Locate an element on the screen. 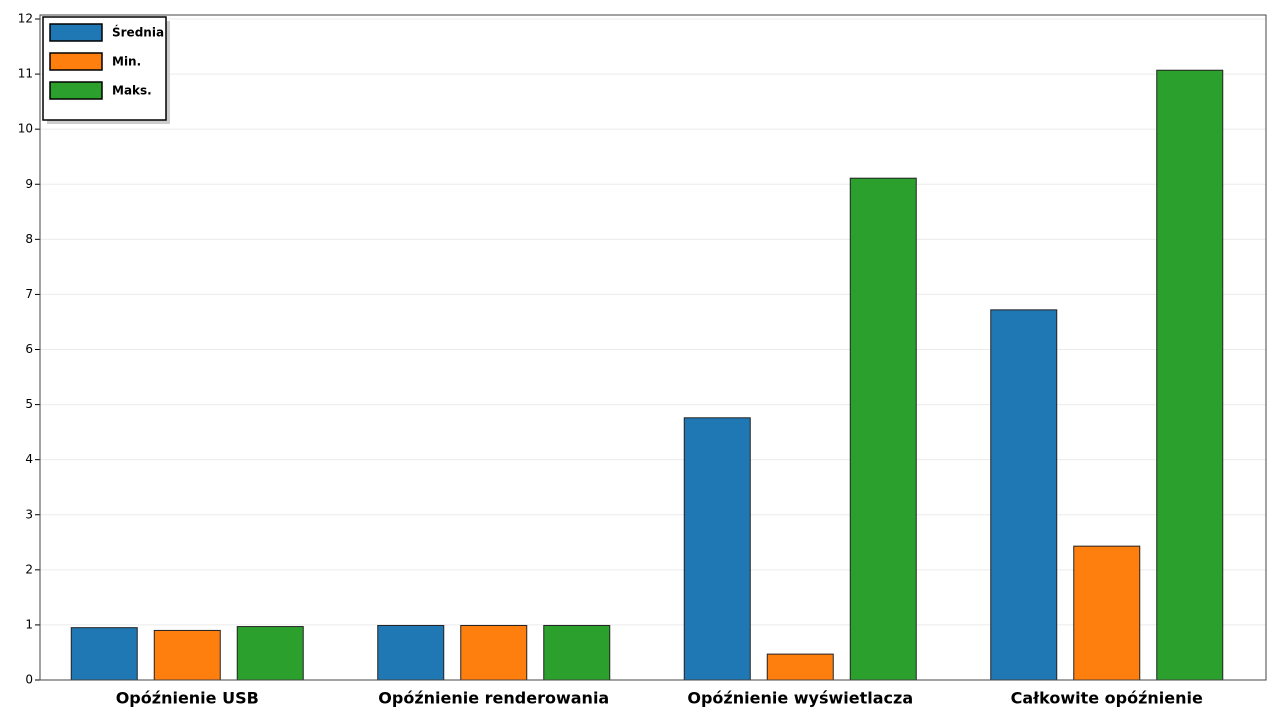 This screenshot has width=1280, height=720. y-tick-label: 8 is located at coordinates (29, 239).